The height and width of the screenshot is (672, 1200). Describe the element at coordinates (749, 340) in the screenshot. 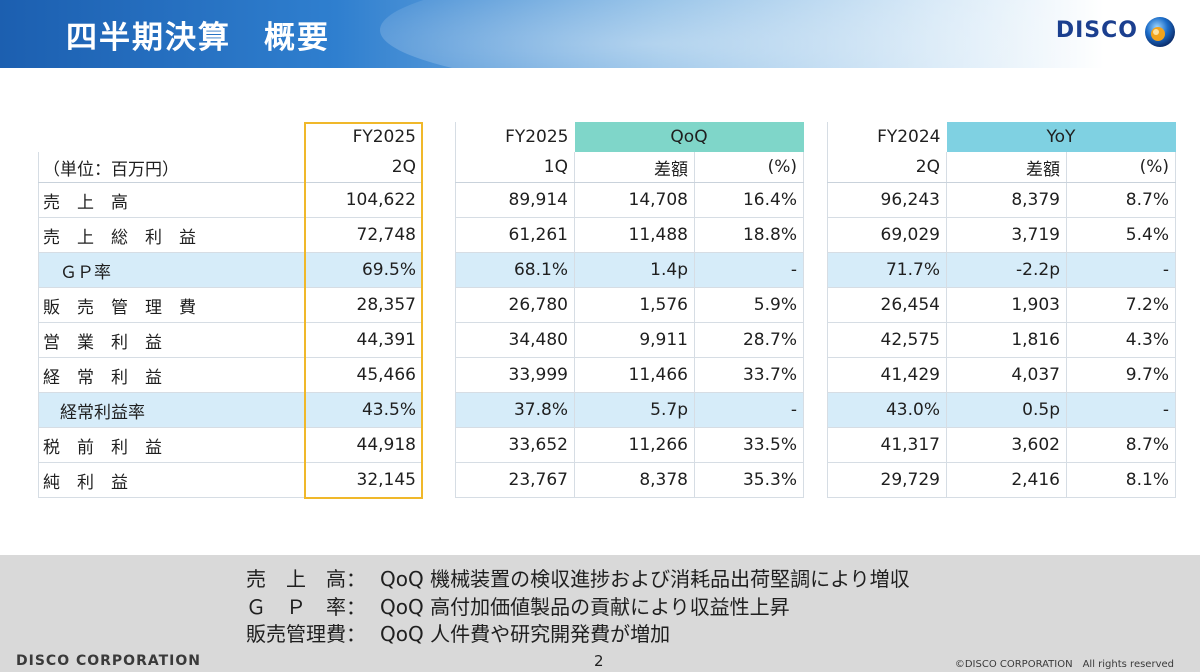

I see `cell-pct: 28.7%` at that location.